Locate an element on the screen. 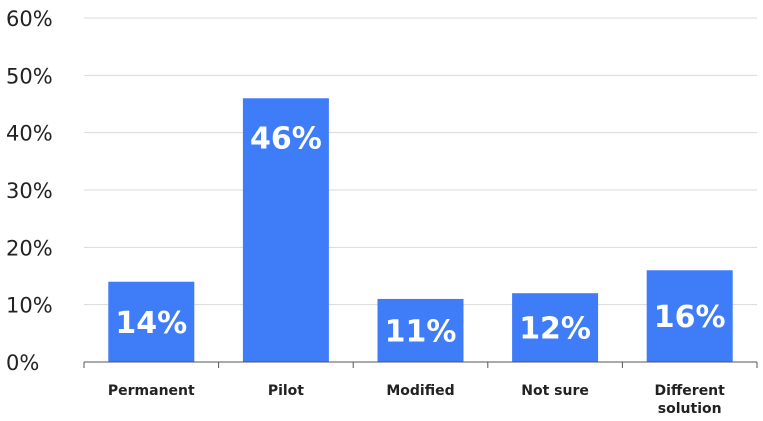 The height and width of the screenshot is (421, 763). y-tick-label: 10% is located at coordinates (29, 306).